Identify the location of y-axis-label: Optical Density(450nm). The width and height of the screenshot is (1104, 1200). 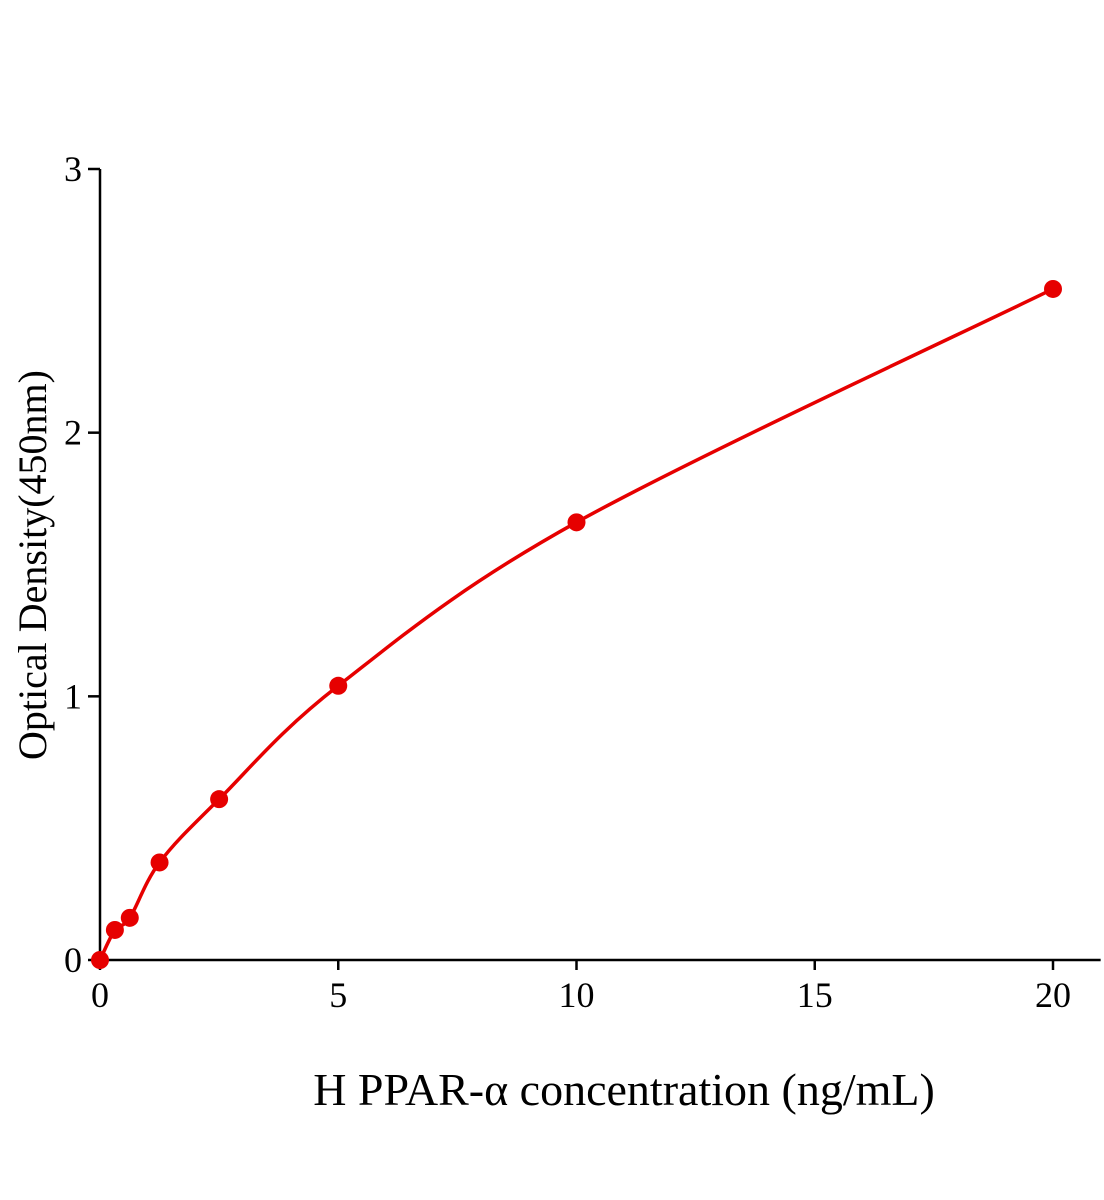
(32, 565).